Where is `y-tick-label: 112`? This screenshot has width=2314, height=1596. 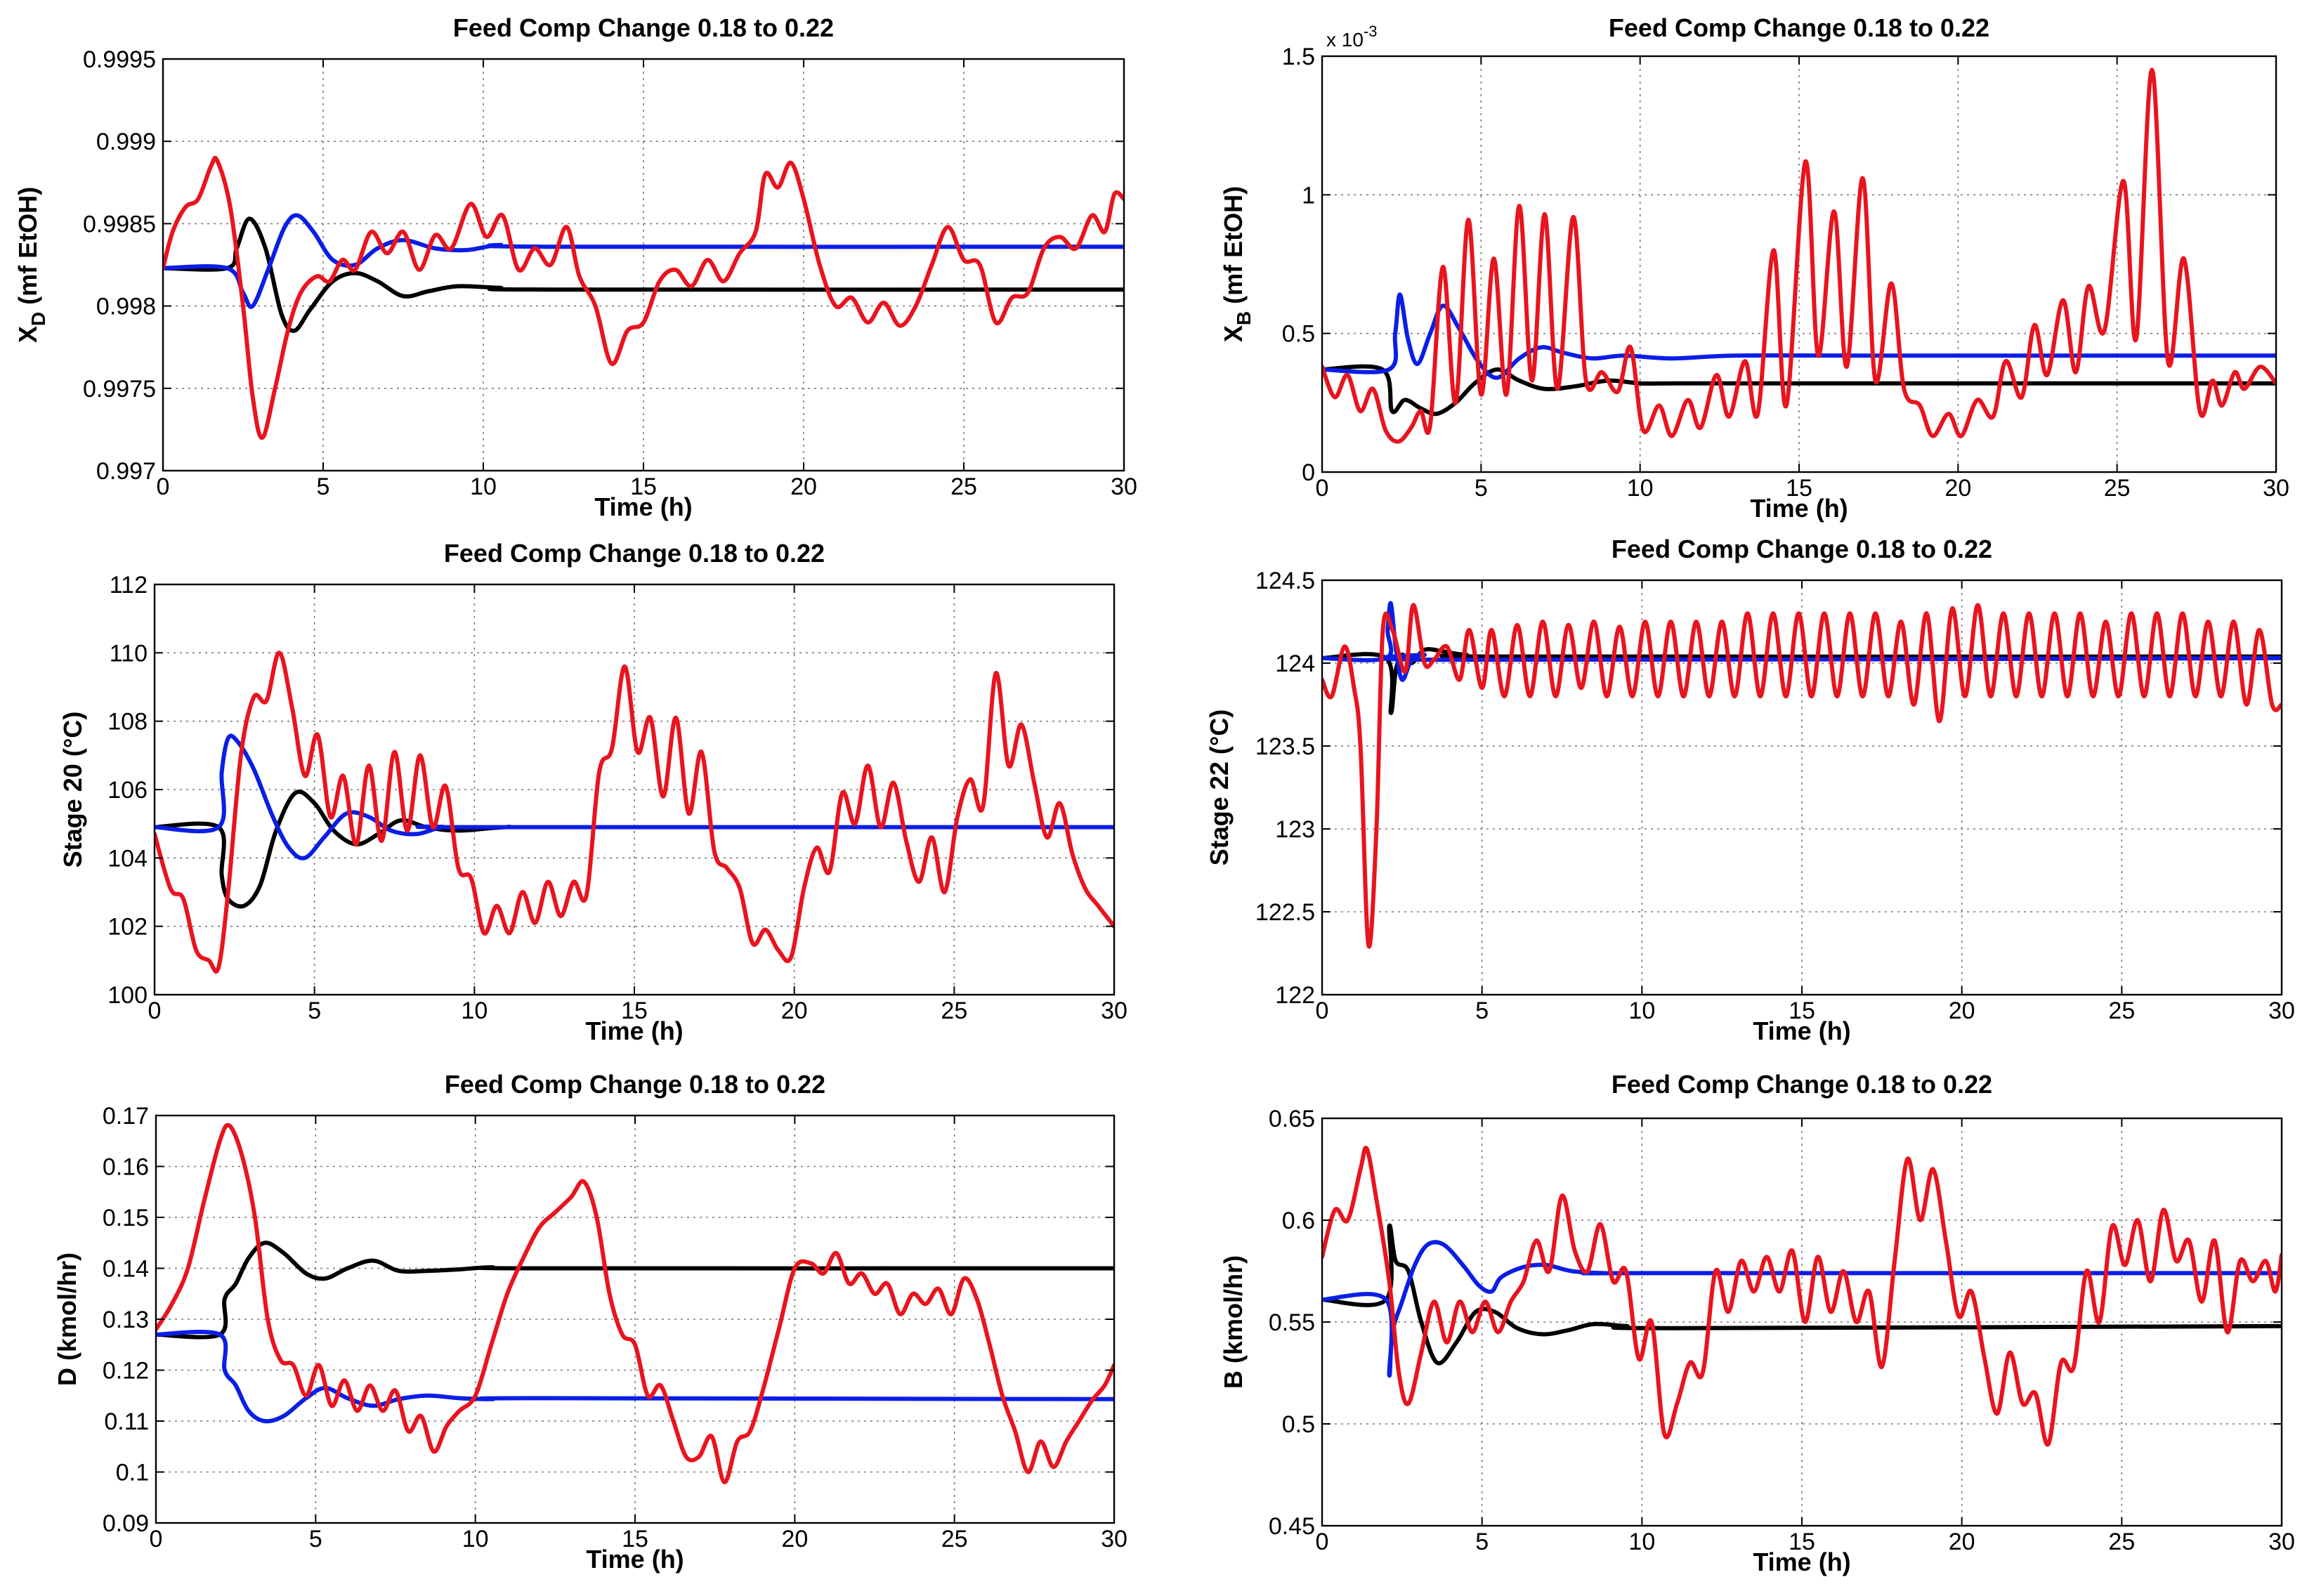 y-tick-label: 112 is located at coordinates (129, 585).